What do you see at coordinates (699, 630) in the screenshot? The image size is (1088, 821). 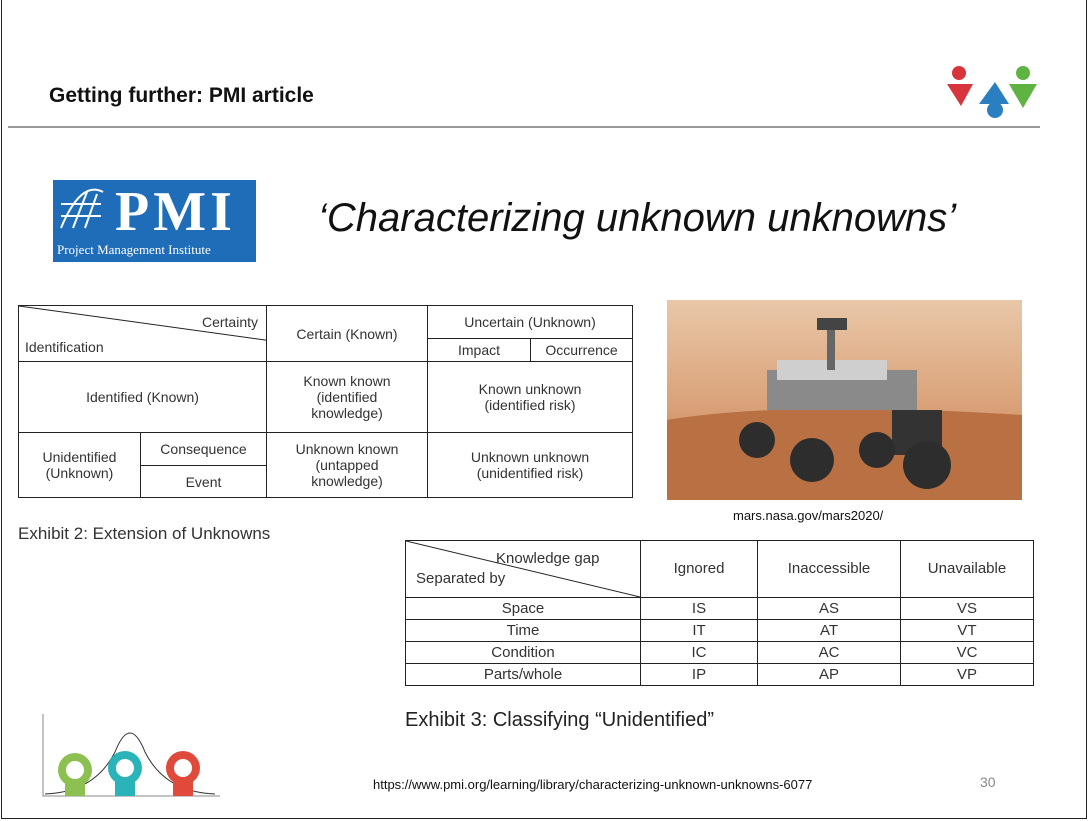 I see `cell: IT` at bounding box center [699, 630].